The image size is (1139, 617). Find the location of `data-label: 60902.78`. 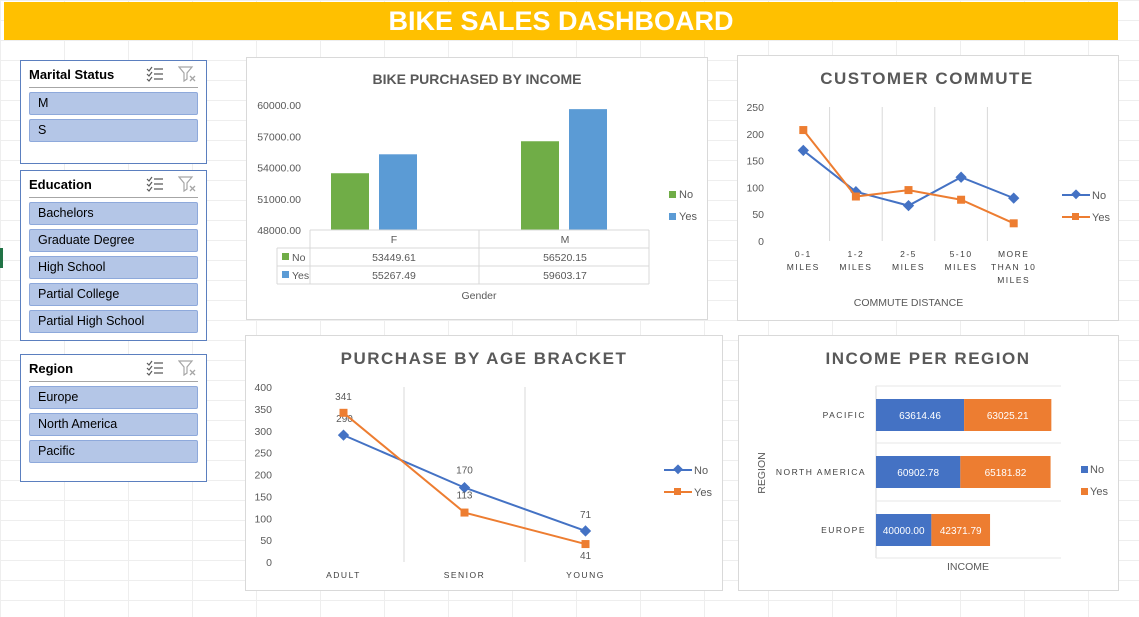

data-label: 60902.78 is located at coordinates (918, 473).